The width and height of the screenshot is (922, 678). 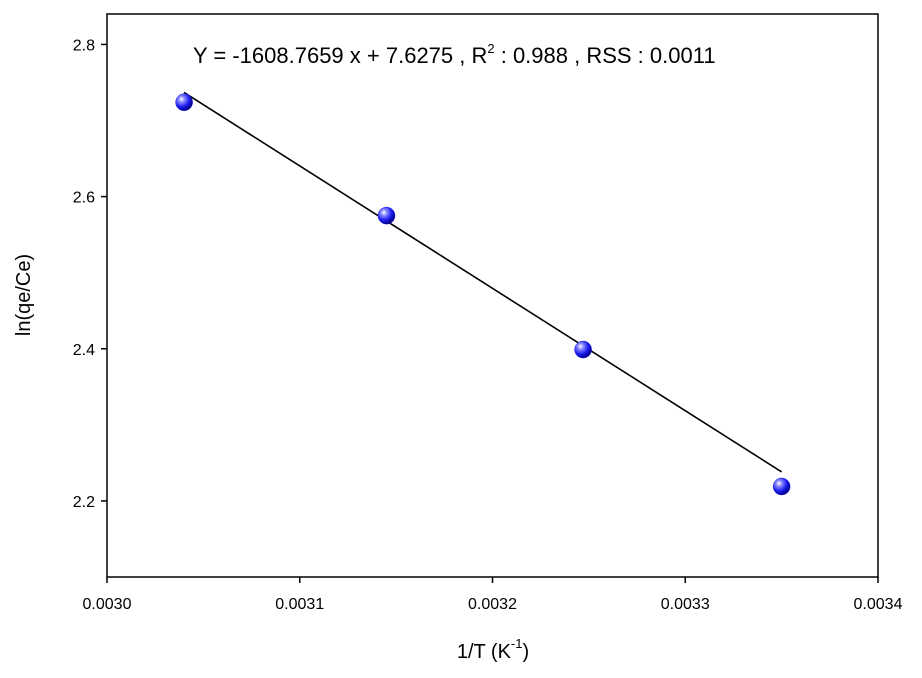 I want to click on x-tick-label: 0.0034, so click(x=878, y=604).